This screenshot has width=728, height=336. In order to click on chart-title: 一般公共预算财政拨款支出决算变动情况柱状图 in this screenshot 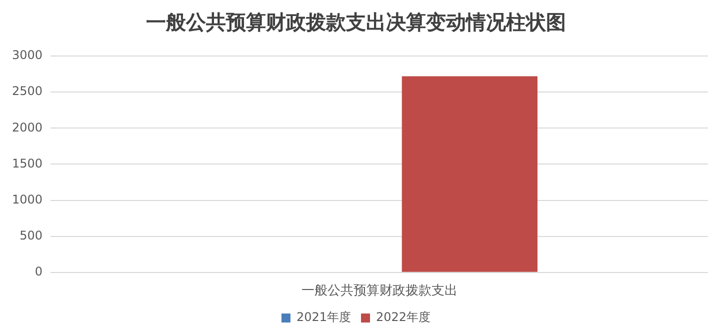, I will do `click(356, 22)`.